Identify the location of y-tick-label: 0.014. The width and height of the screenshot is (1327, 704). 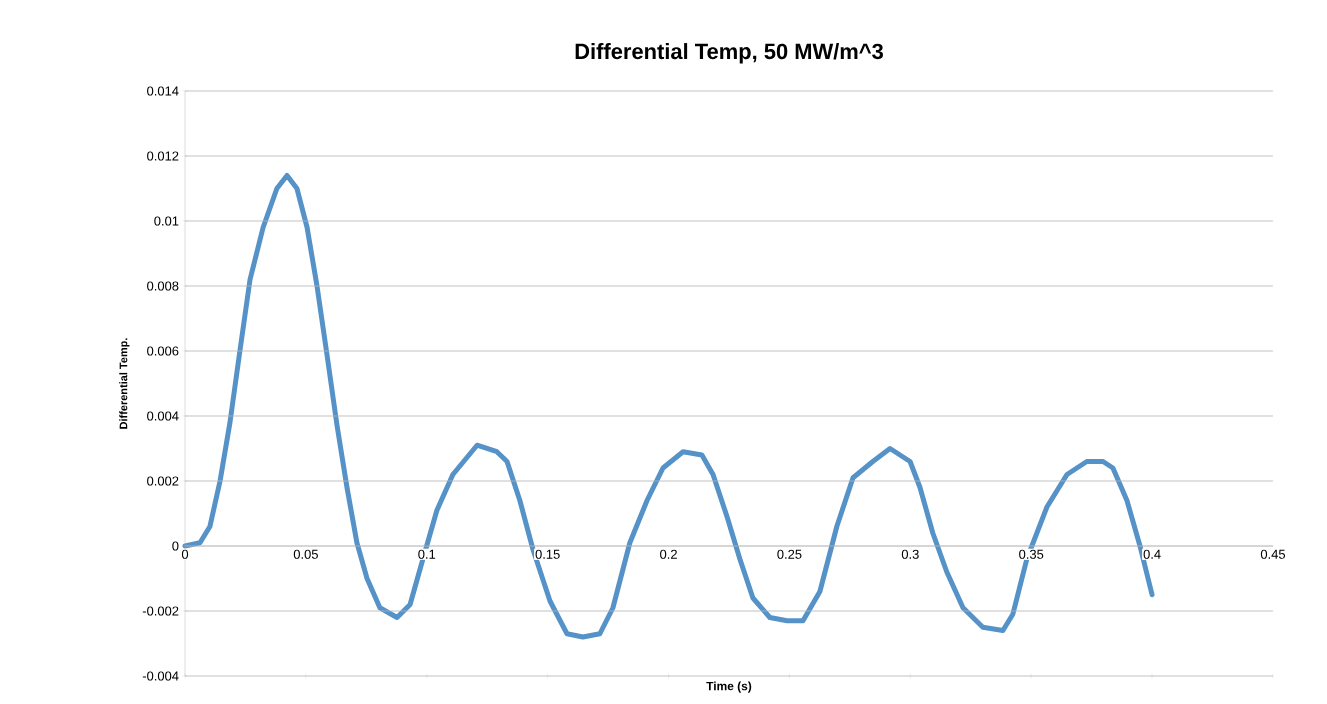
(163, 91).